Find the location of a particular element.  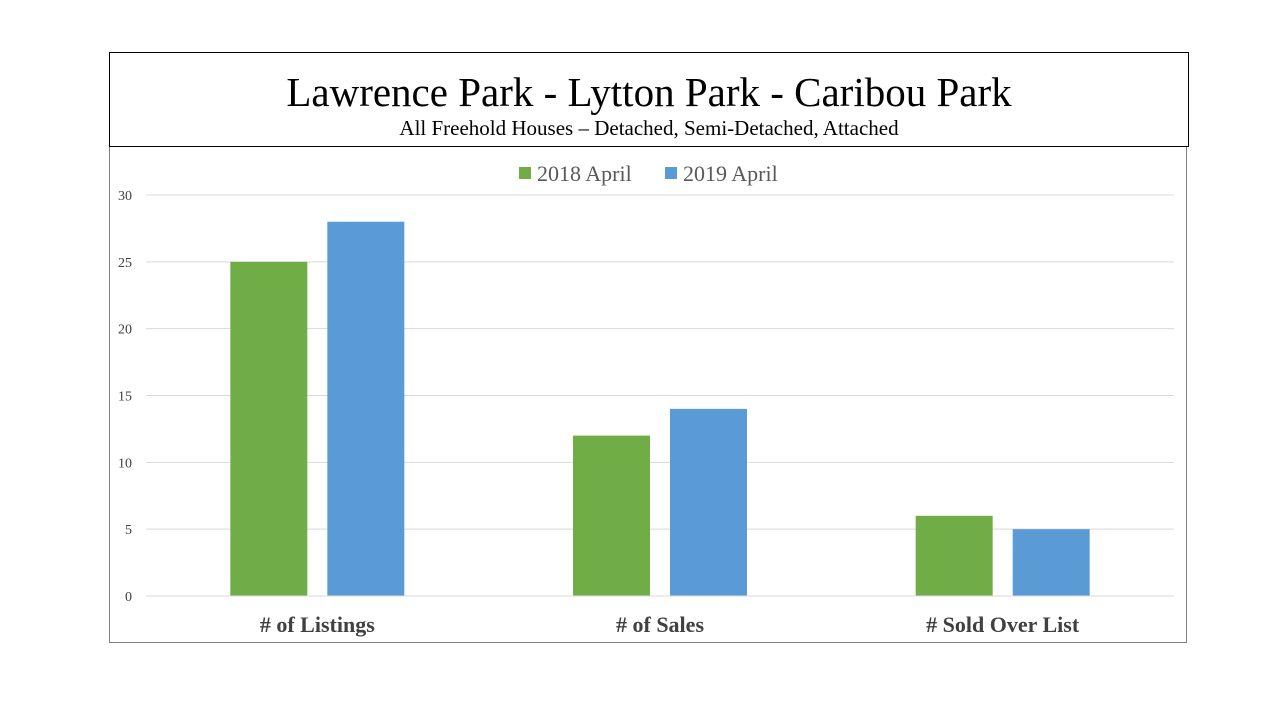

y-tick-label: 30 is located at coordinates (125, 196).